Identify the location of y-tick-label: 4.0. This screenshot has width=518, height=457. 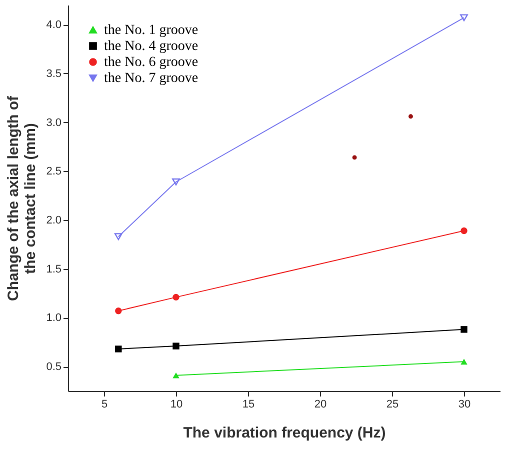
(54, 25).